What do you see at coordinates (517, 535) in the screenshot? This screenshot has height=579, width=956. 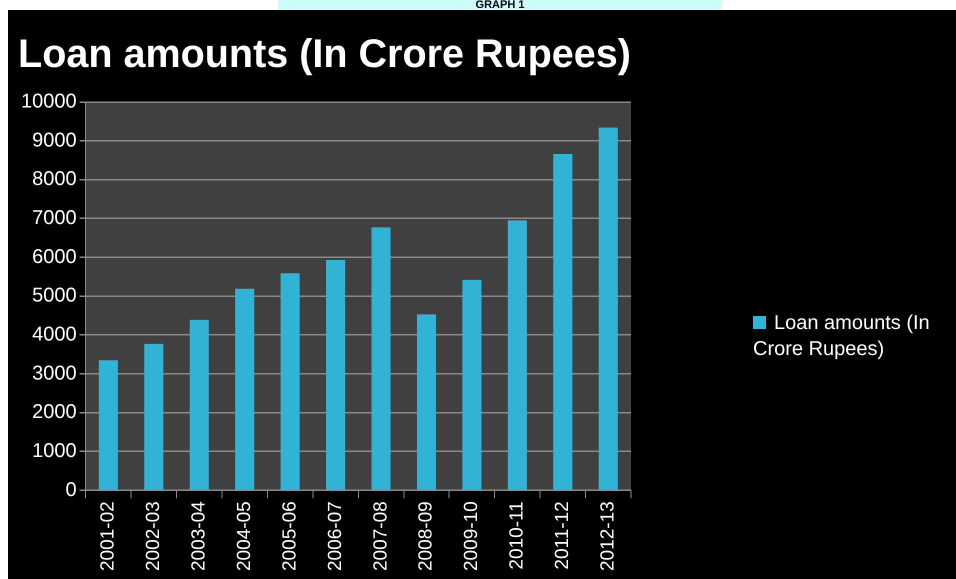 I see `x-tick-label: 2010-11` at bounding box center [517, 535].